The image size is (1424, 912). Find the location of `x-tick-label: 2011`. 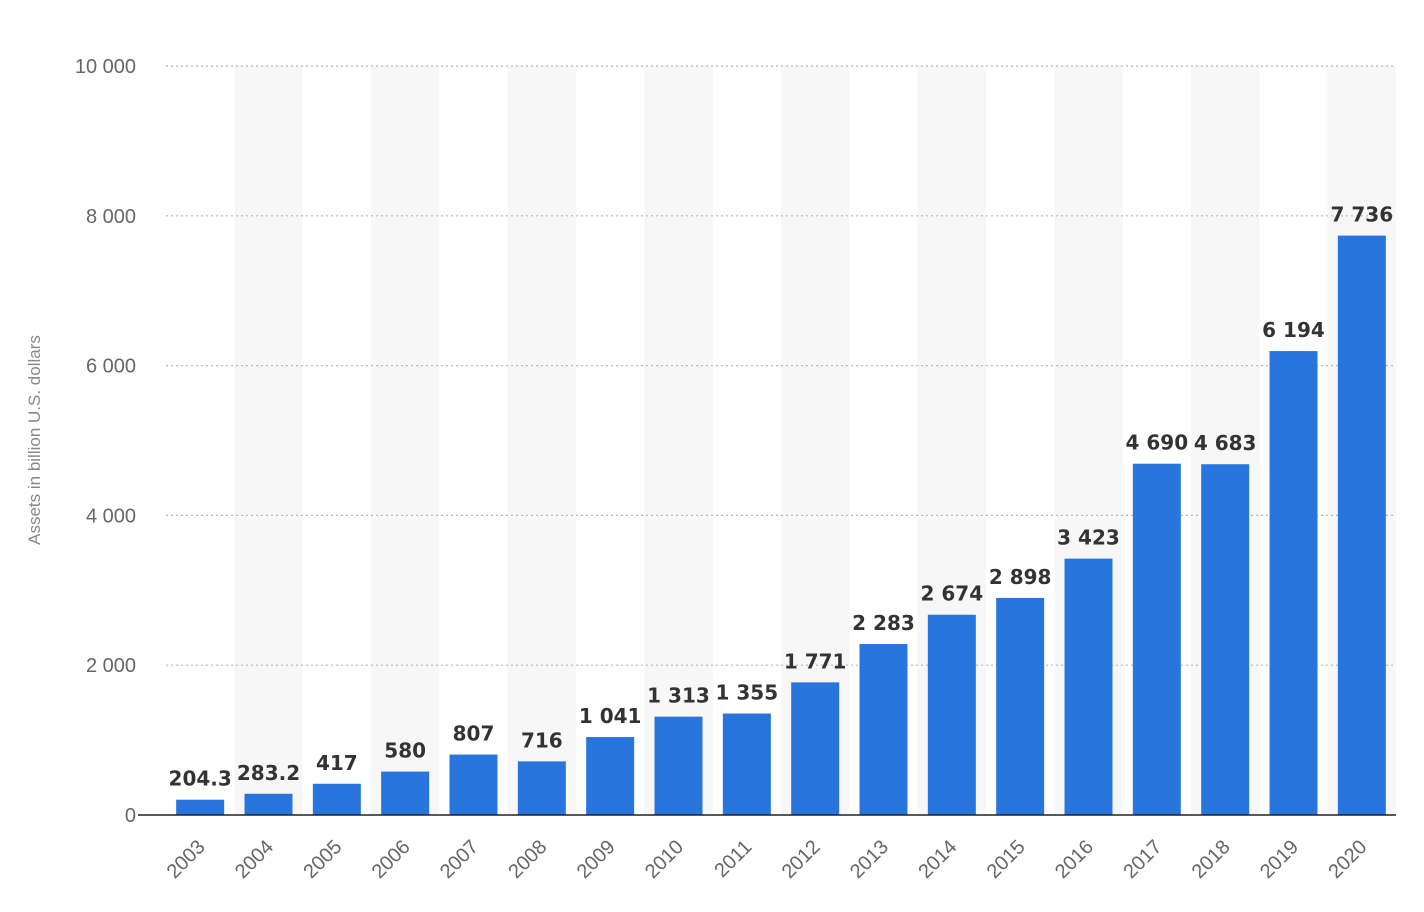

x-tick-label: 2011 is located at coordinates (733, 859).